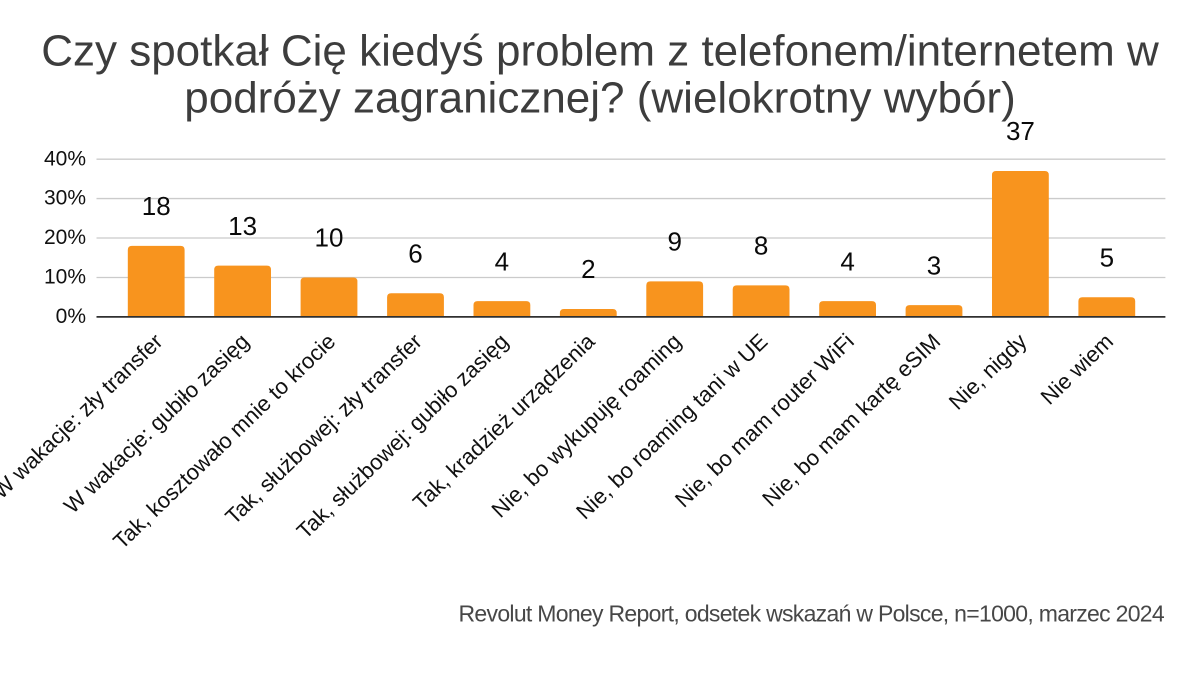 This screenshot has height=675, width=1200. Describe the element at coordinates (65, 277) in the screenshot. I see `svg-text: 10%` at that location.